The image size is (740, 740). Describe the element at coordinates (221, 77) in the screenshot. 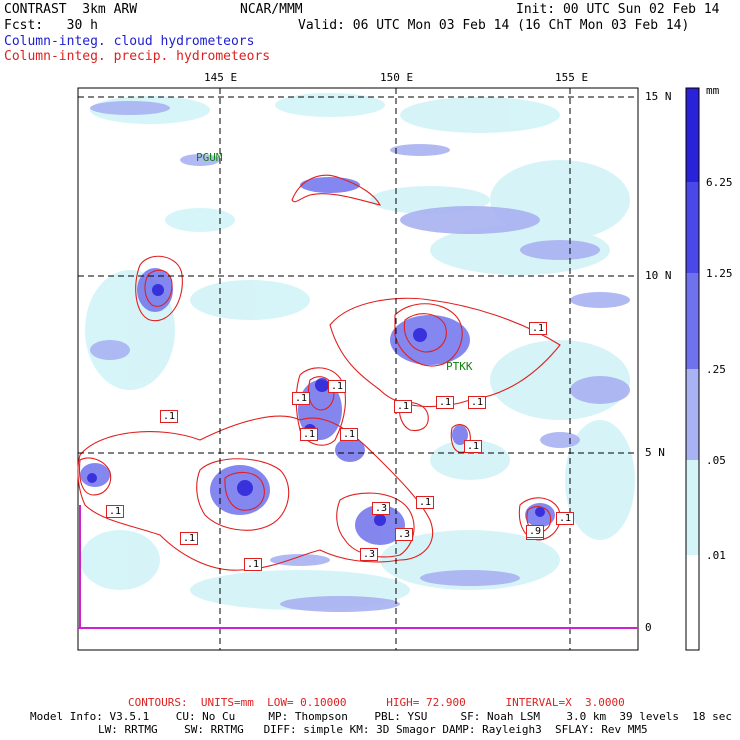

I see `lon-label-145: 145 E` at that location.